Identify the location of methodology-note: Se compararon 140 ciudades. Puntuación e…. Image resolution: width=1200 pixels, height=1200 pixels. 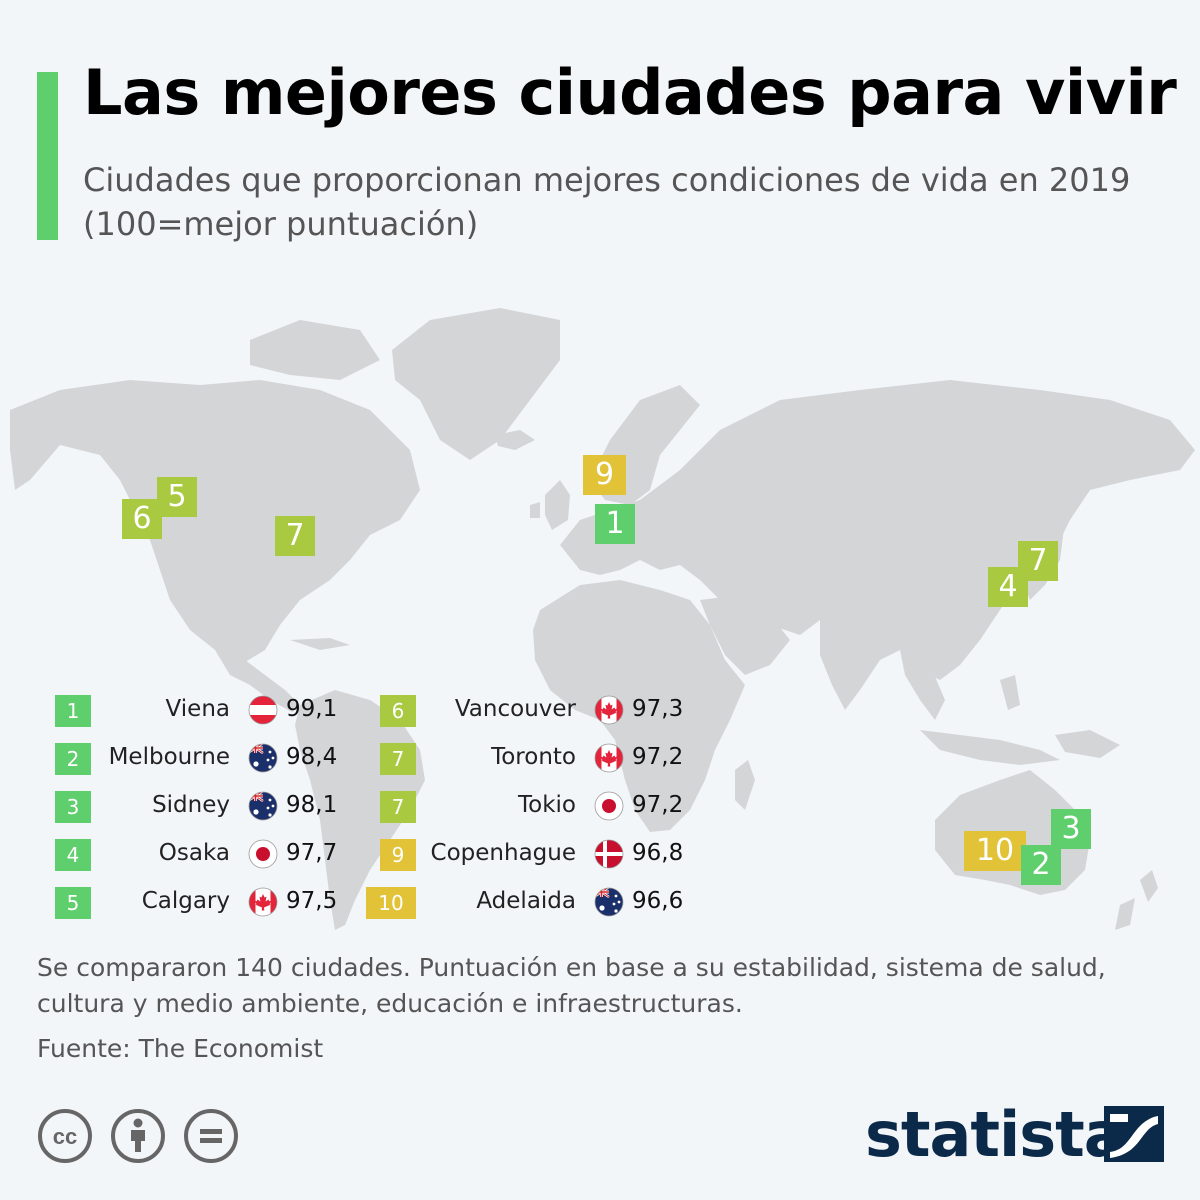
(571, 985).